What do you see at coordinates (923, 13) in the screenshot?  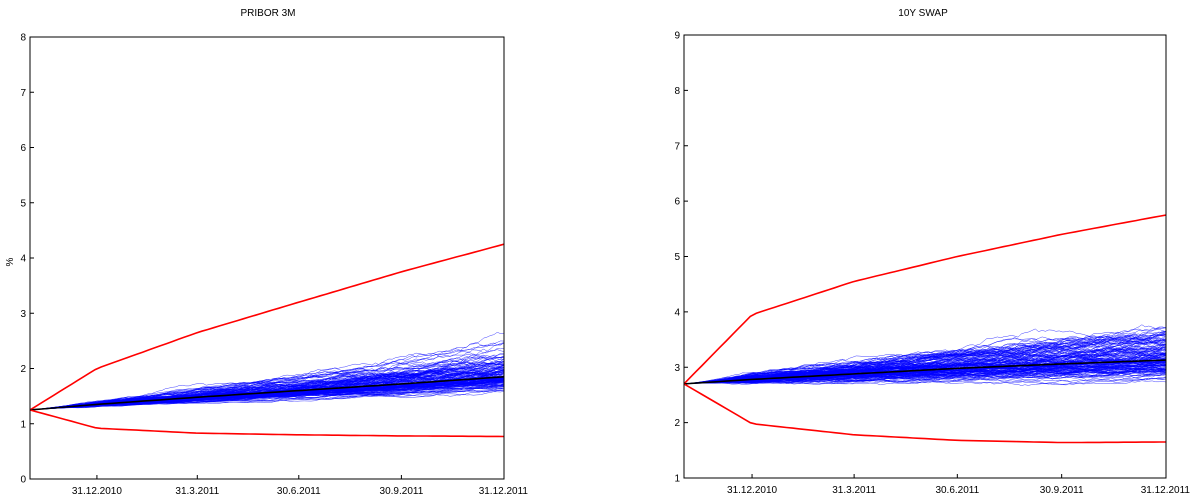 I see `chart-title: 10Y SWAP` at bounding box center [923, 13].